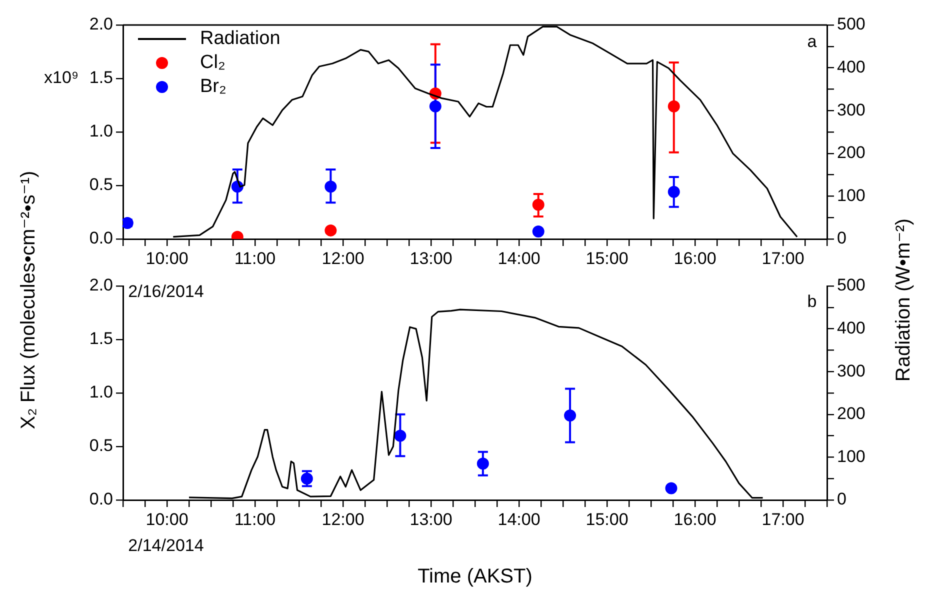 The height and width of the screenshot is (590, 926). I want to click on x-axis-title: Time (AKST), so click(475, 577).